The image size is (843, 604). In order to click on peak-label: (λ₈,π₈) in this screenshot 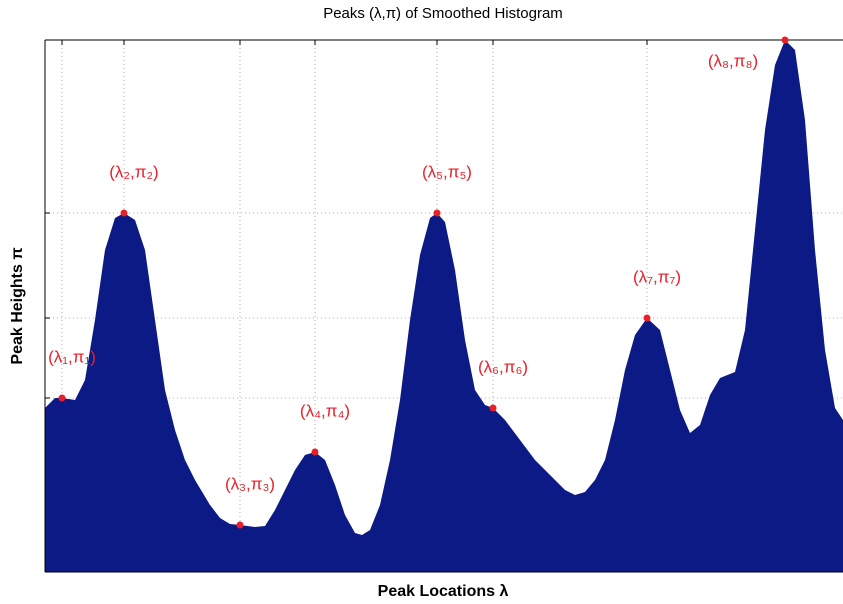, I will do `click(733, 60)`.